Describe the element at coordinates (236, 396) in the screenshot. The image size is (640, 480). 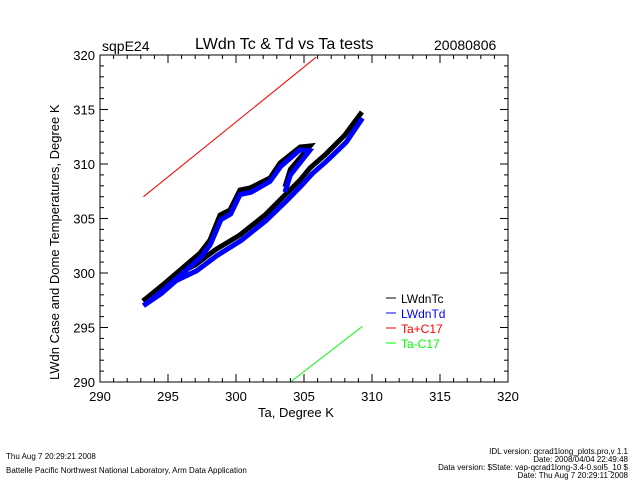
I see `x-tick-label: 300` at that location.